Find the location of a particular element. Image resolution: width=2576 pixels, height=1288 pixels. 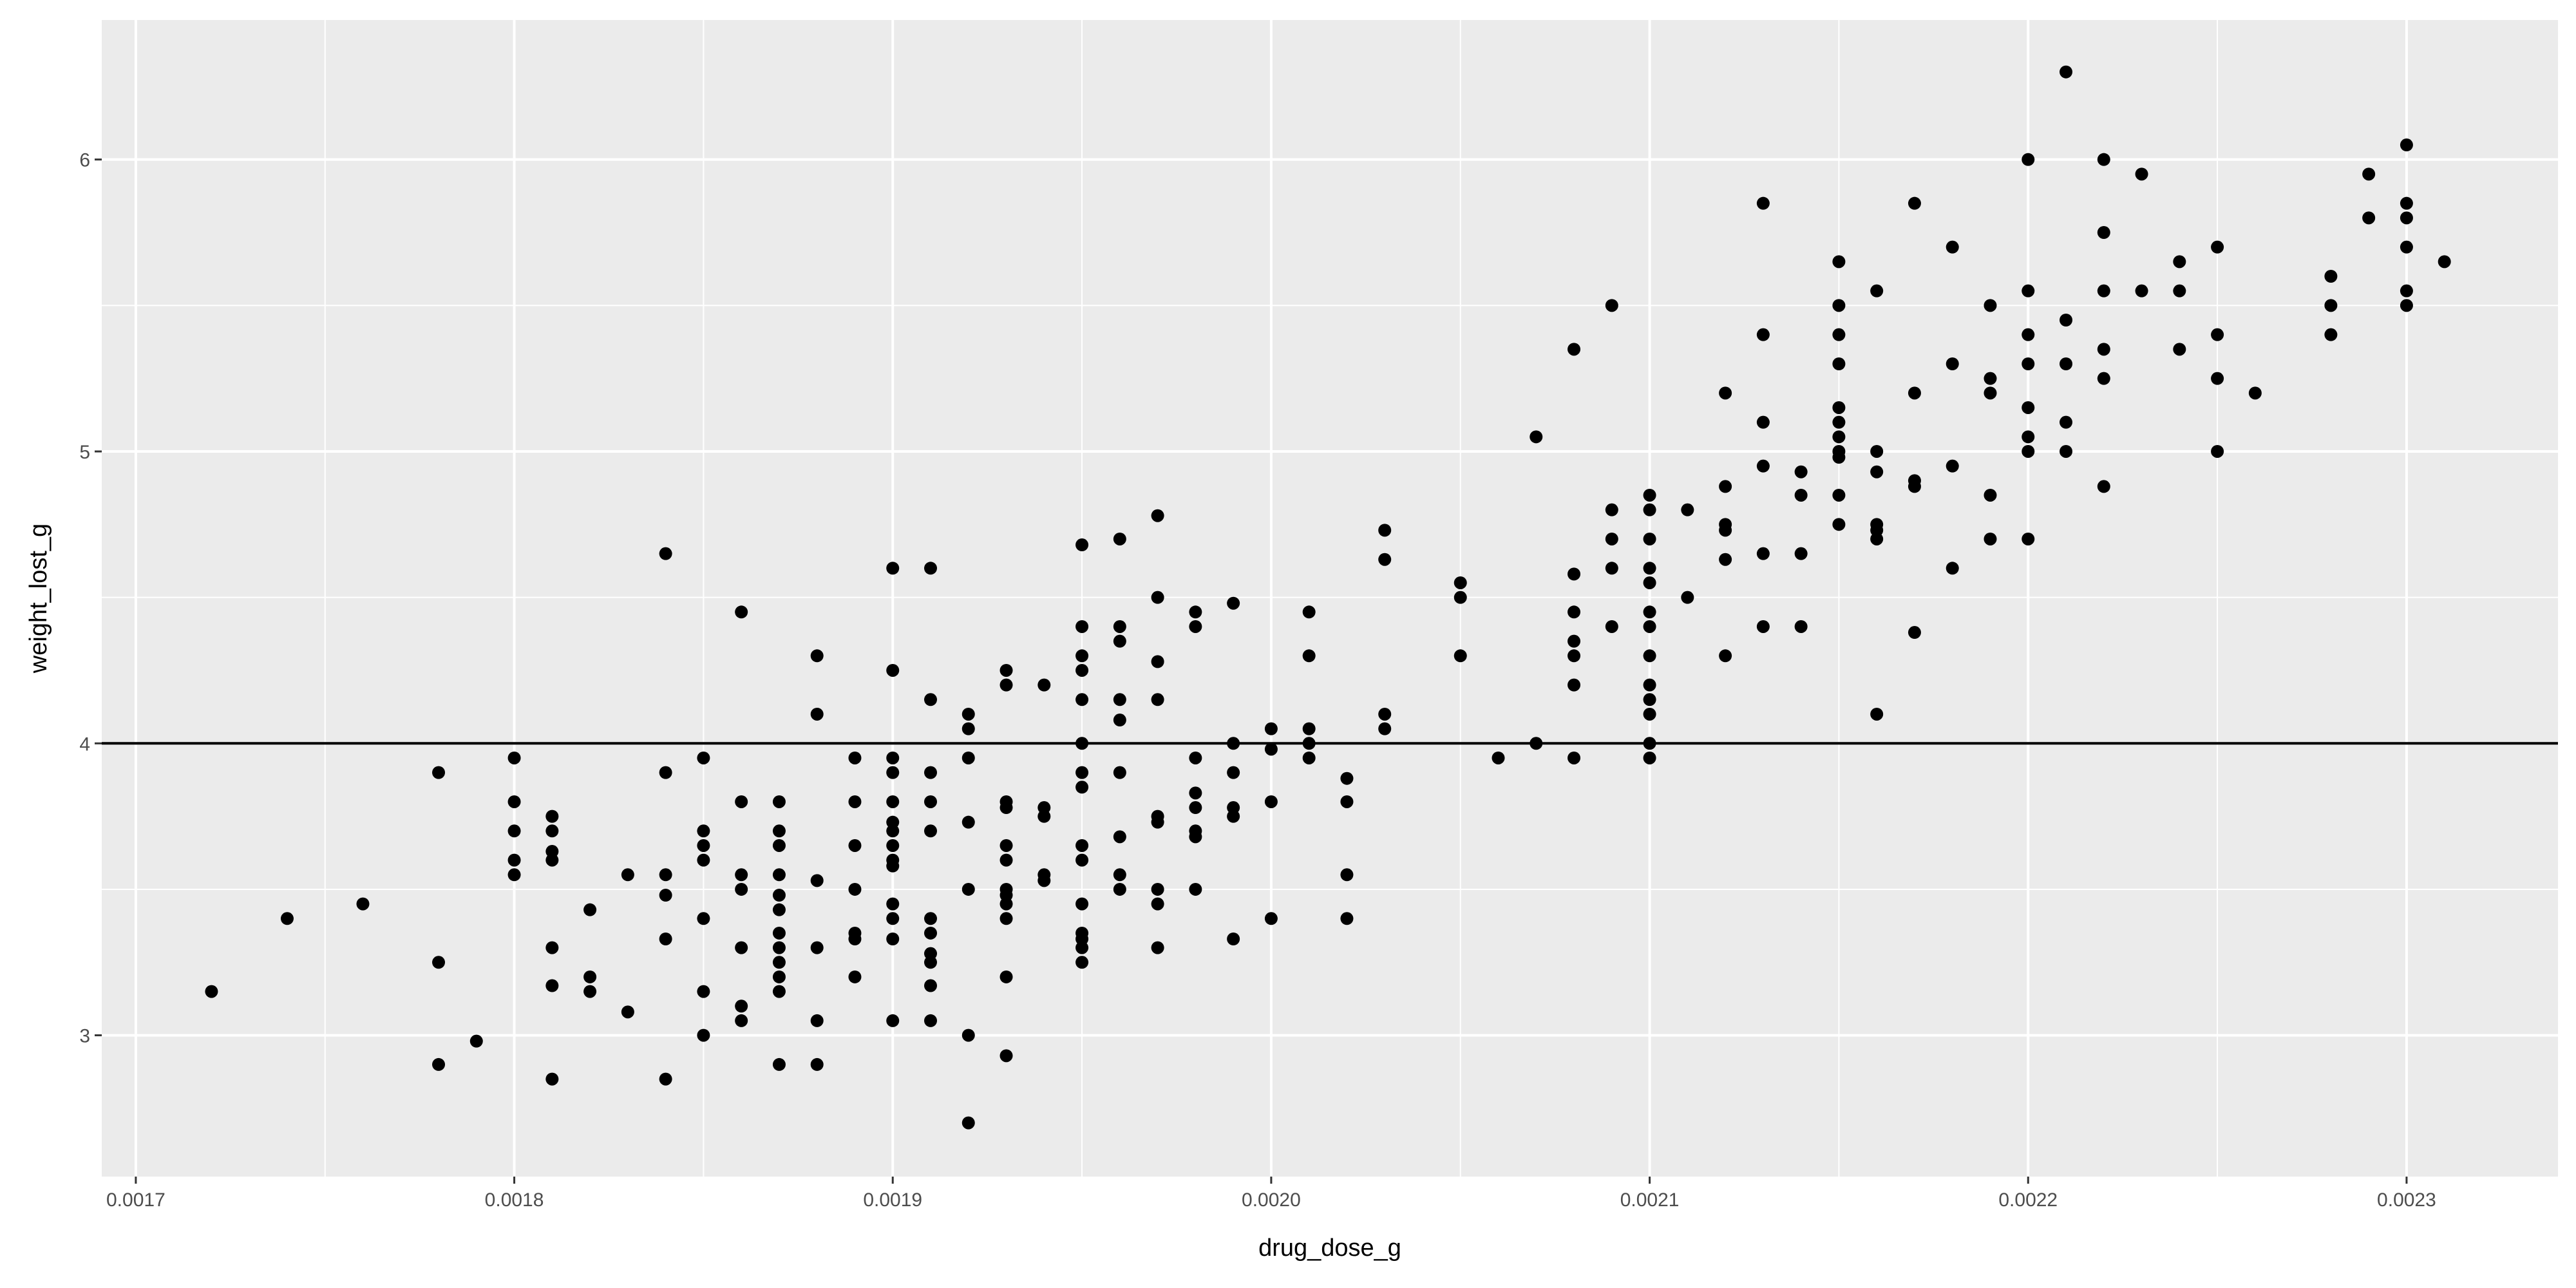

x-tick-label: 0.0018 is located at coordinates (514, 1200).